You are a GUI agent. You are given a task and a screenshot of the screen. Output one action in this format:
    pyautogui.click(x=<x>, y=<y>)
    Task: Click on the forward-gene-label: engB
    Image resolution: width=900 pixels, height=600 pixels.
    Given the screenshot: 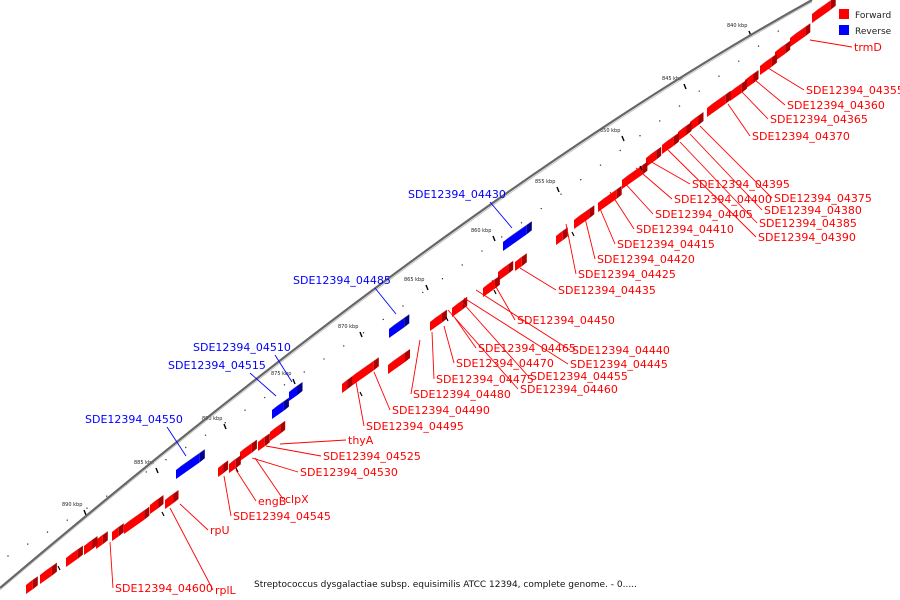 What is the action you would take?
    pyautogui.click(x=272, y=501)
    